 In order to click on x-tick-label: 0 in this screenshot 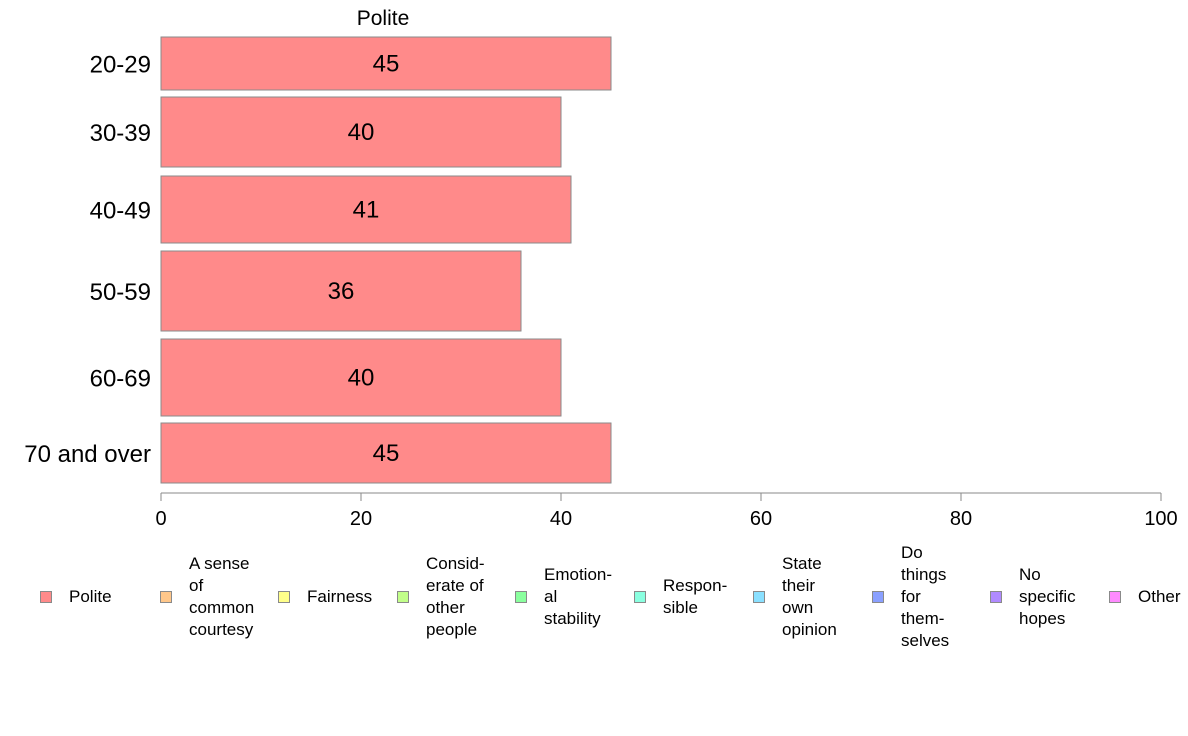, I will do `click(160, 519)`.